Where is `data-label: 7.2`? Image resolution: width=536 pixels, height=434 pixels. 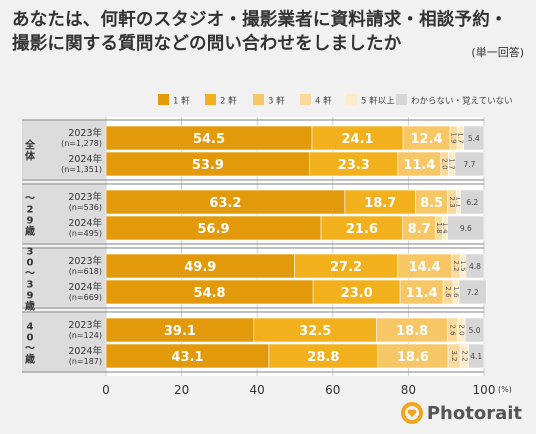
data-label: 7.2 is located at coordinates (473, 292).